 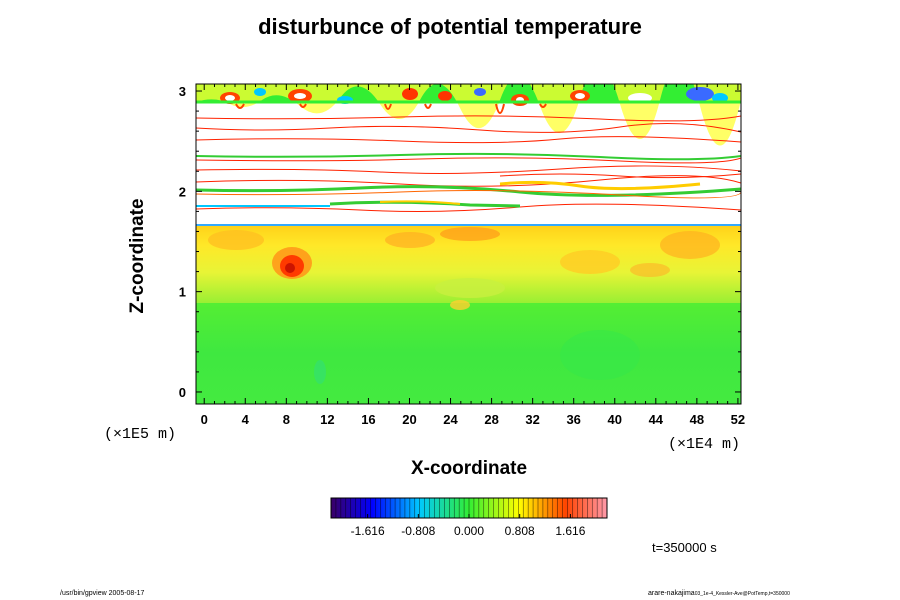 What do you see at coordinates (684, 547) in the screenshot?
I see `time-label: t=350000 s` at bounding box center [684, 547].